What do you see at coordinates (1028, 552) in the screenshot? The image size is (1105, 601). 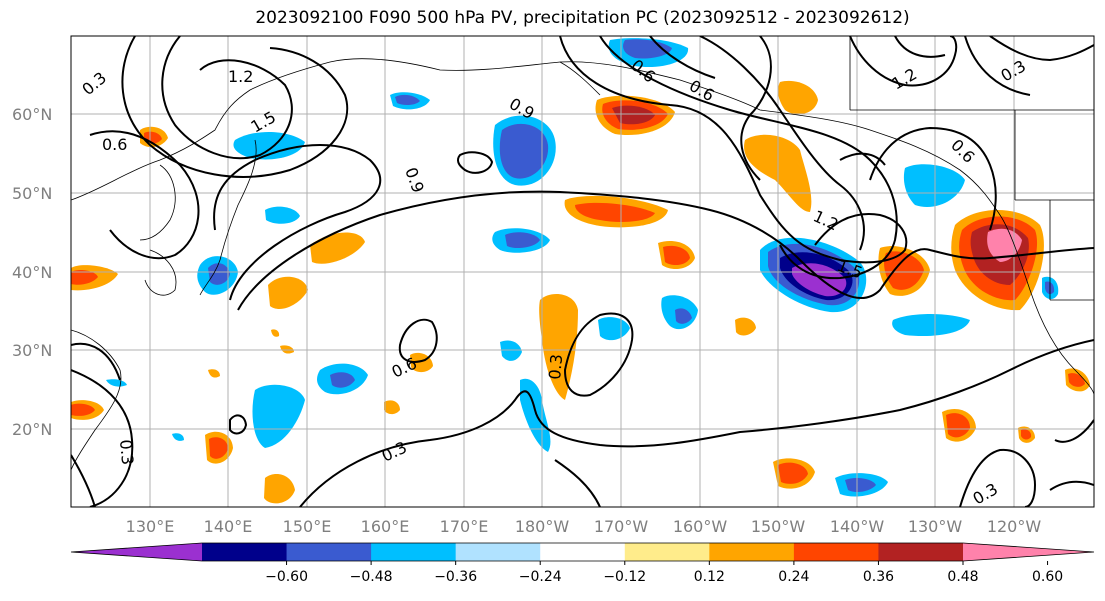 I see `colorbar-extend-max` at bounding box center [1028, 552].